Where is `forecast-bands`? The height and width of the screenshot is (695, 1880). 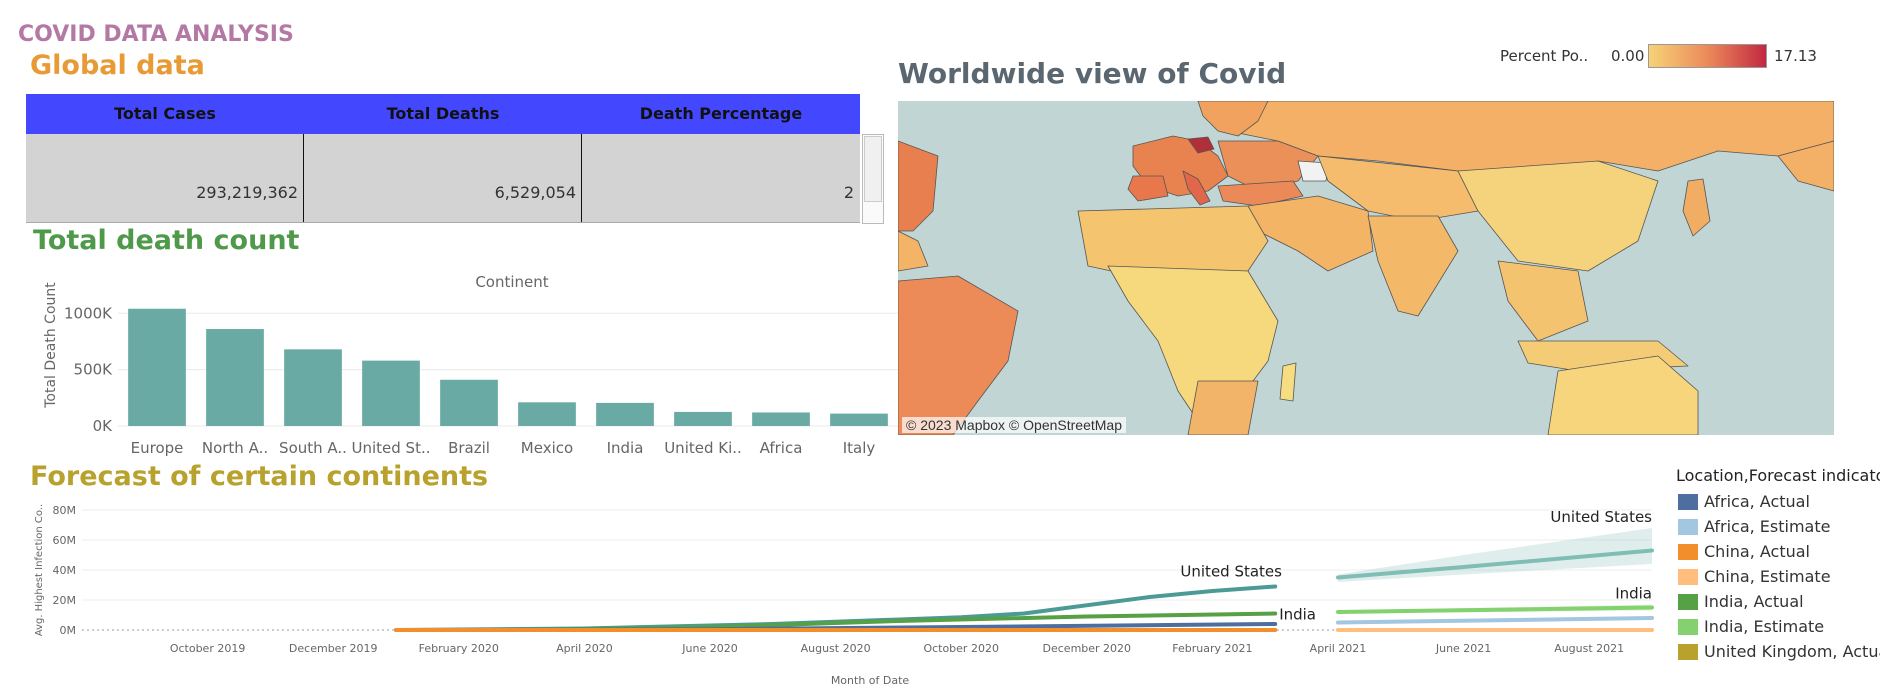
forecast-bands is located at coordinates (1495, 571).